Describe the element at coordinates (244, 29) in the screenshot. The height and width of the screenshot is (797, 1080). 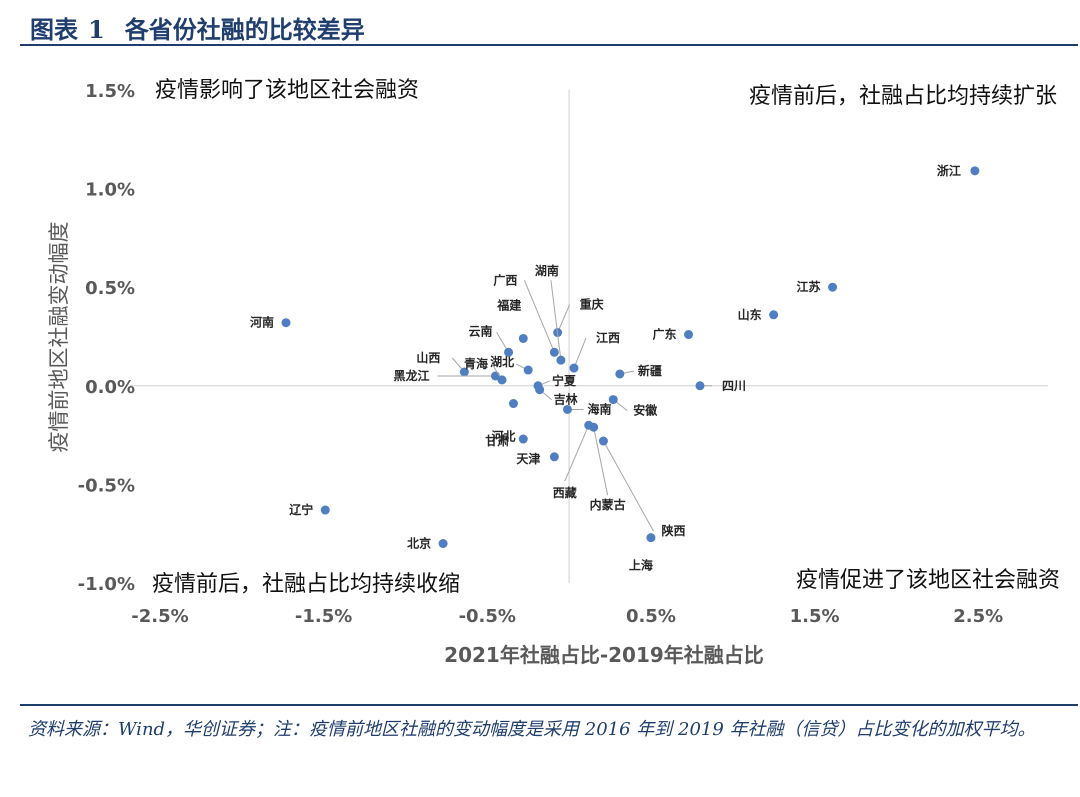
I see `figure-title: 各省份社融的比较差异` at that location.